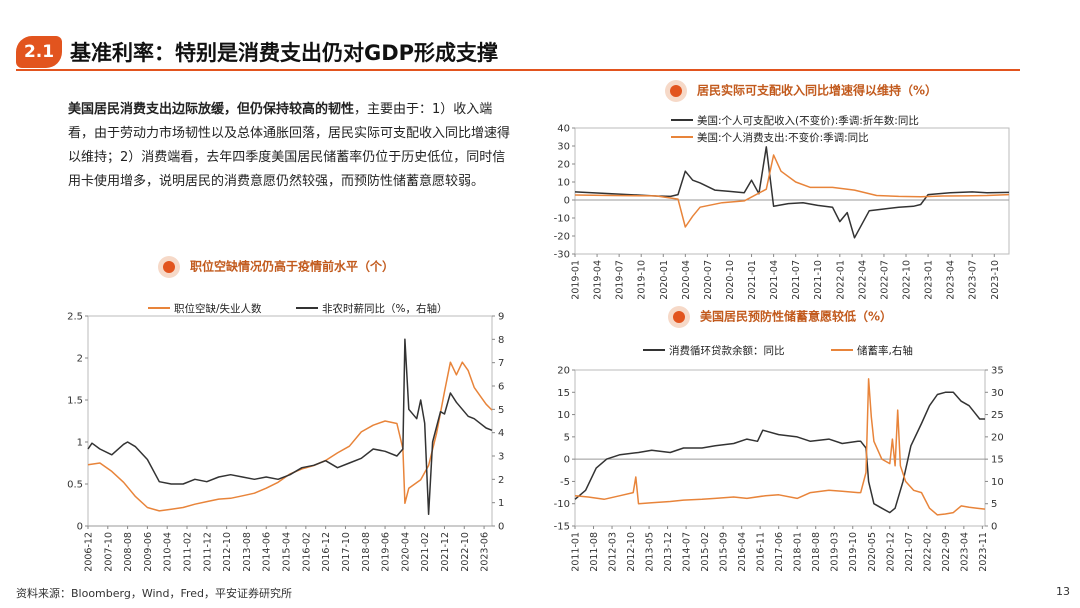  What do you see at coordinates (872, 552) in the screenshot?
I see `x-tick-label: 2020-05` at bounding box center [872, 552].